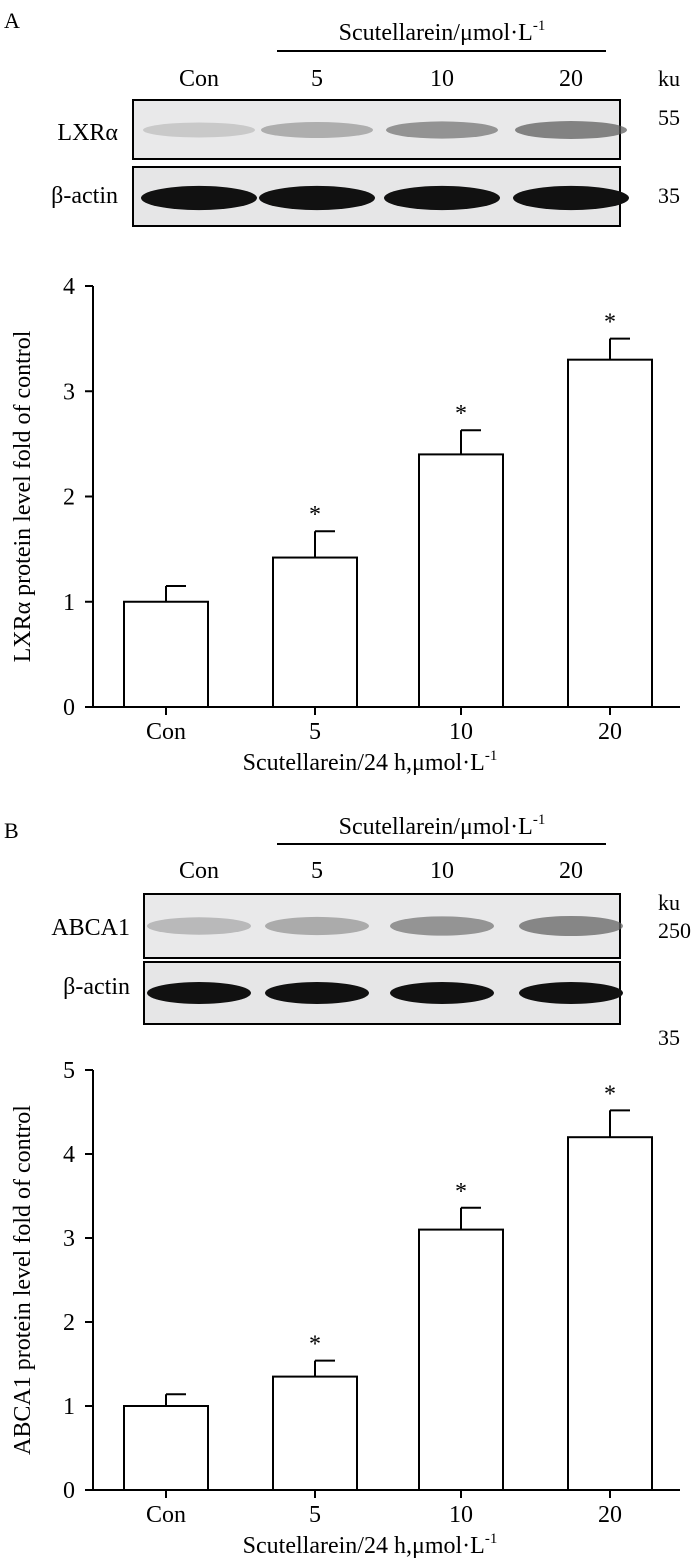  I want to click on blot-a-row-label: β-actin, so click(84, 196).